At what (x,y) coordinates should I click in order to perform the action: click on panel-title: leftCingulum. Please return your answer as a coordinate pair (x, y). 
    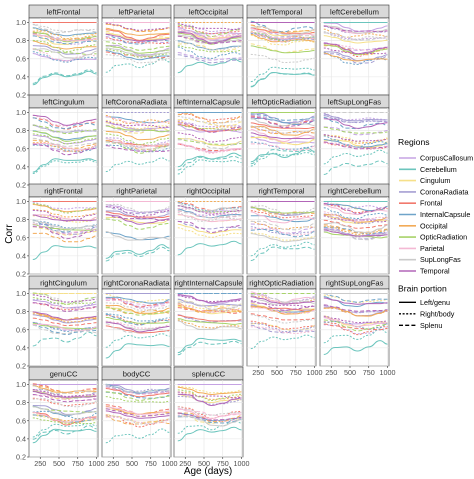
    Looking at the image, I should click on (63, 102).